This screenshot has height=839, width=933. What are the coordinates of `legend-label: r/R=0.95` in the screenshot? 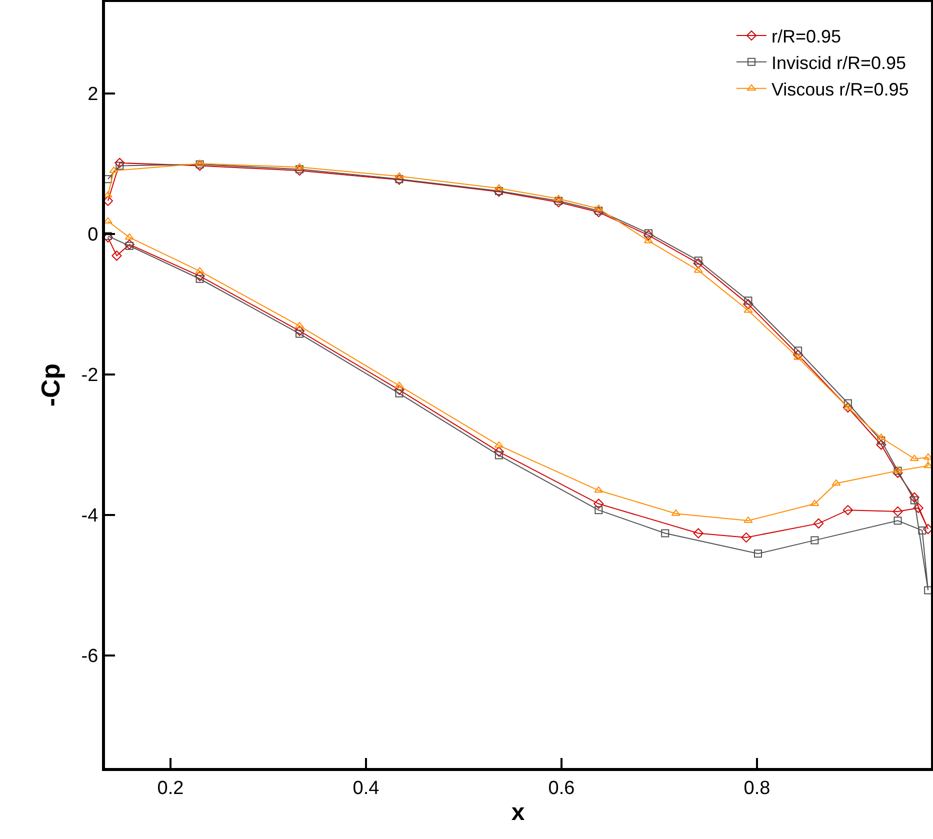 It's located at (806, 36).